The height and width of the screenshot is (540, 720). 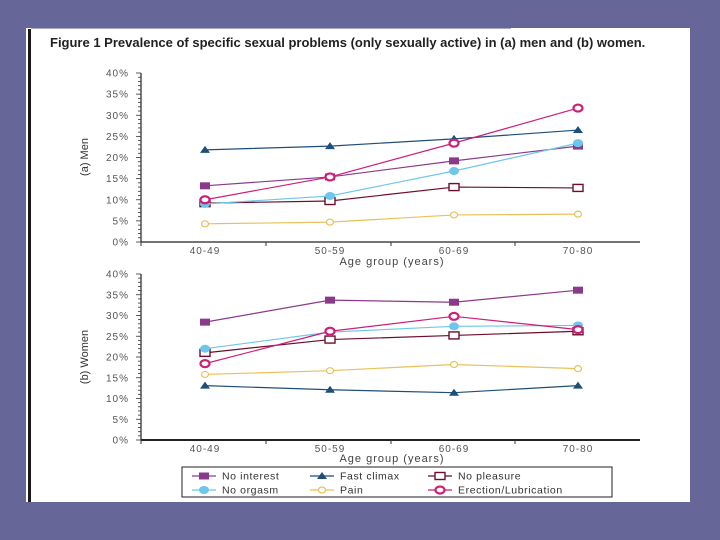 What do you see at coordinates (29, 265) in the screenshot?
I see `panel-left-border` at bounding box center [29, 265].